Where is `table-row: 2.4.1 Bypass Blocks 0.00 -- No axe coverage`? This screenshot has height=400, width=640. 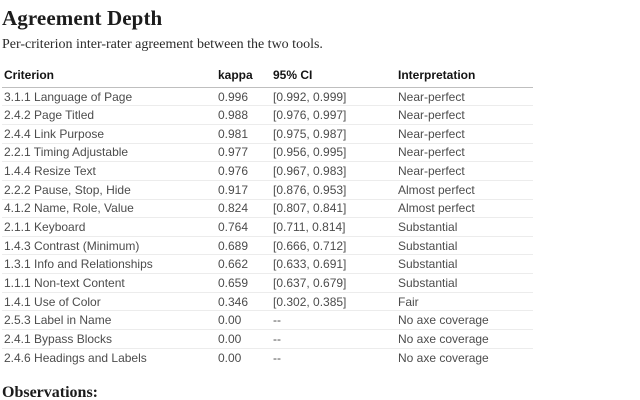 table-row: 2.4.1 Bypass Blocks 0.00 -- No axe coverage is located at coordinates (267, 339).